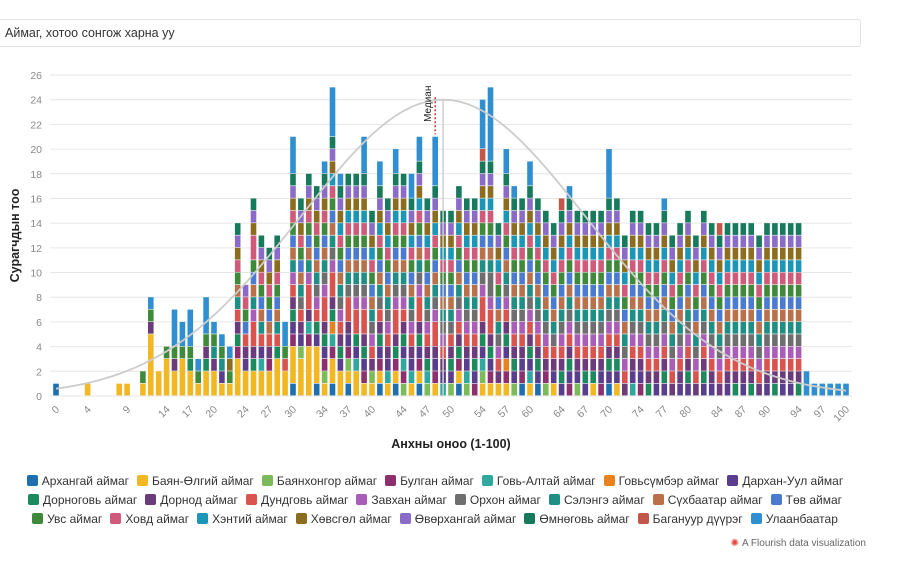 The width and height of the screenshot is (900, 568). I want to click on legend-swatch, so click(301, 518).